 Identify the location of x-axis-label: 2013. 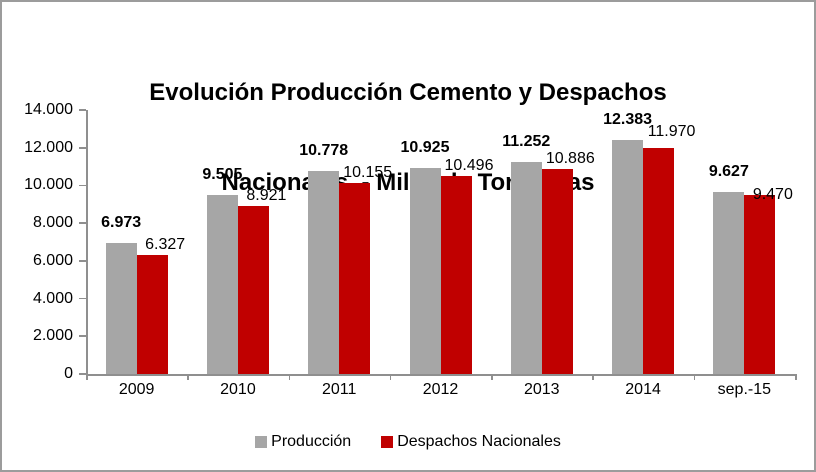
(541, 389).